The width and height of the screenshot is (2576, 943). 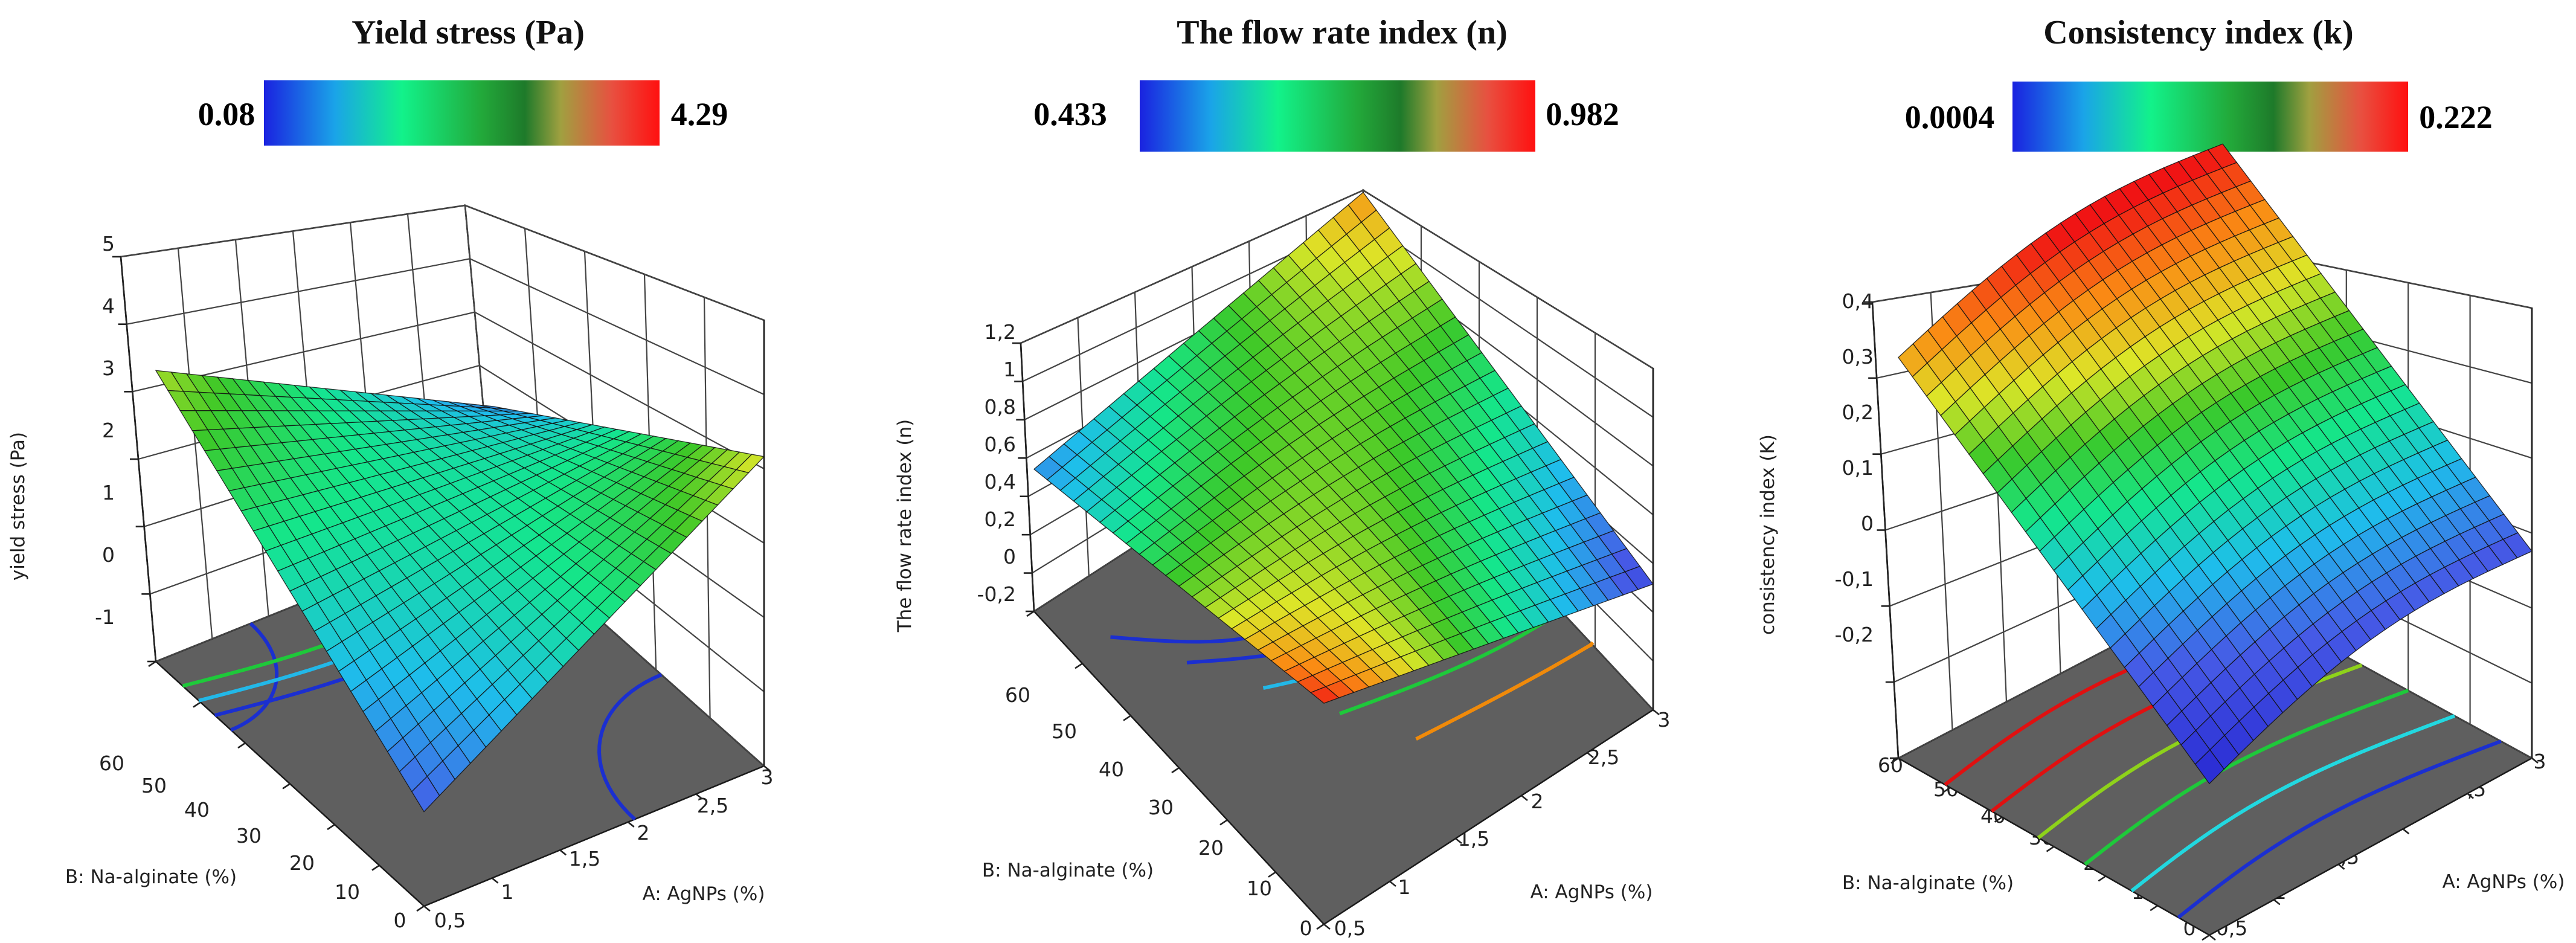 I want to click on z-axis-label: The flow rate index (n), so click(x=905, y=526).